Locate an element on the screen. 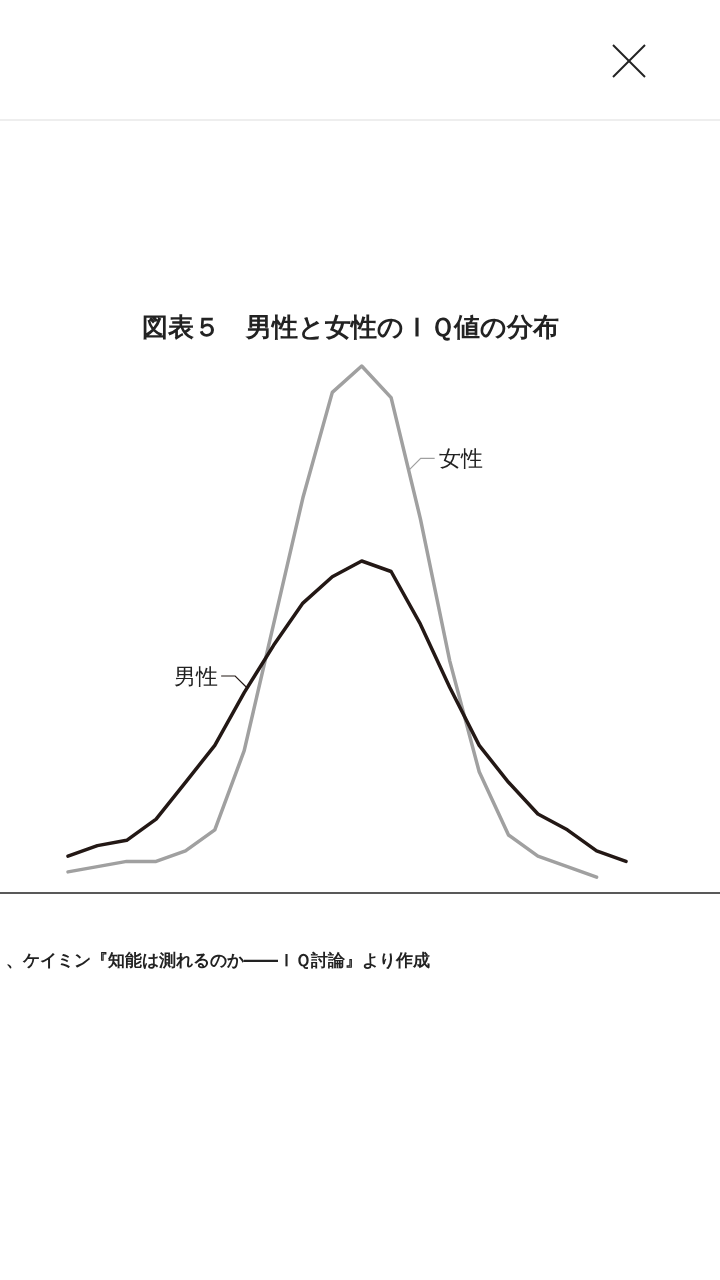 The height and width of the screenshot is (1280, 720). series-label: 男性 is located at coordinates (196, 676).